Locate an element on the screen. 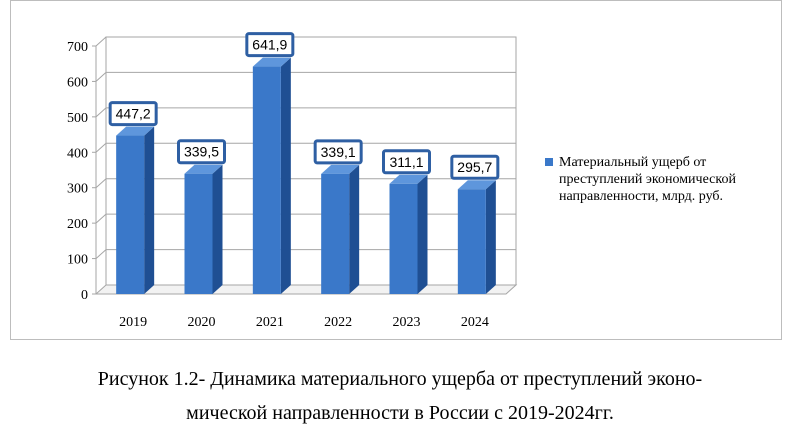 This screenshot has height=447, width=800. y-tick-label: 600 is located at coordinates (77, 82).